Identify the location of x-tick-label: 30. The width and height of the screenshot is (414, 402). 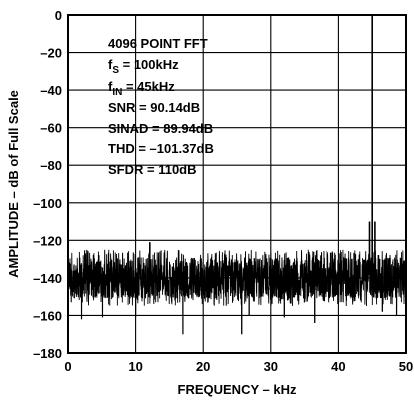
(271, 366).